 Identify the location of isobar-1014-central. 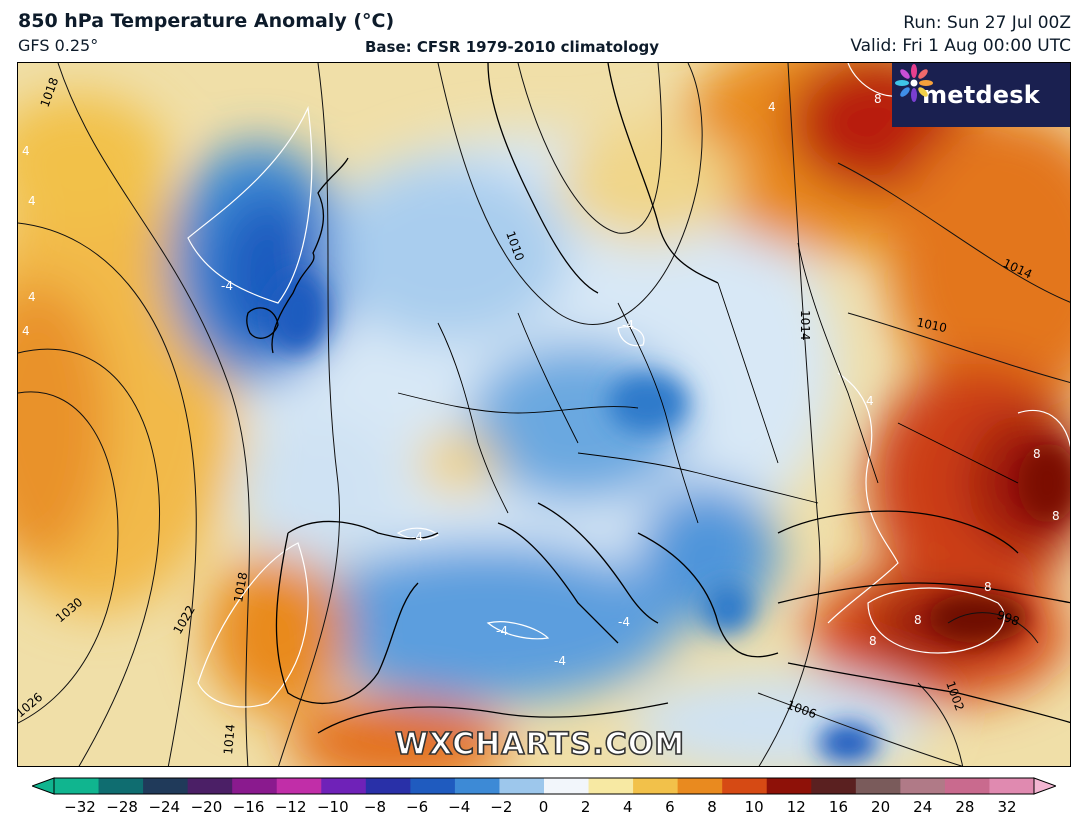
(789, 414).